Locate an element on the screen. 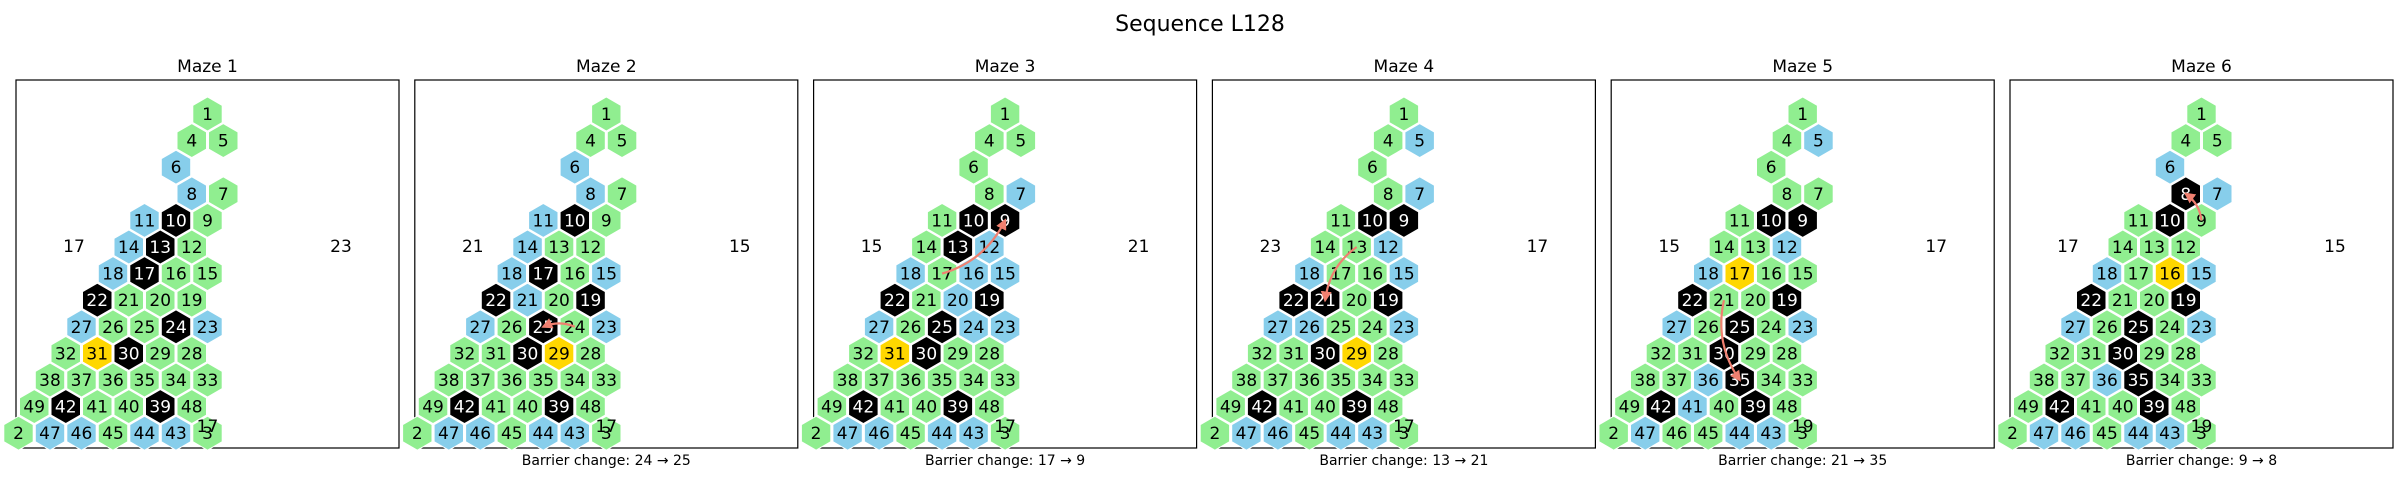  hex-cell: 31 is located at coordinates (97, 353).